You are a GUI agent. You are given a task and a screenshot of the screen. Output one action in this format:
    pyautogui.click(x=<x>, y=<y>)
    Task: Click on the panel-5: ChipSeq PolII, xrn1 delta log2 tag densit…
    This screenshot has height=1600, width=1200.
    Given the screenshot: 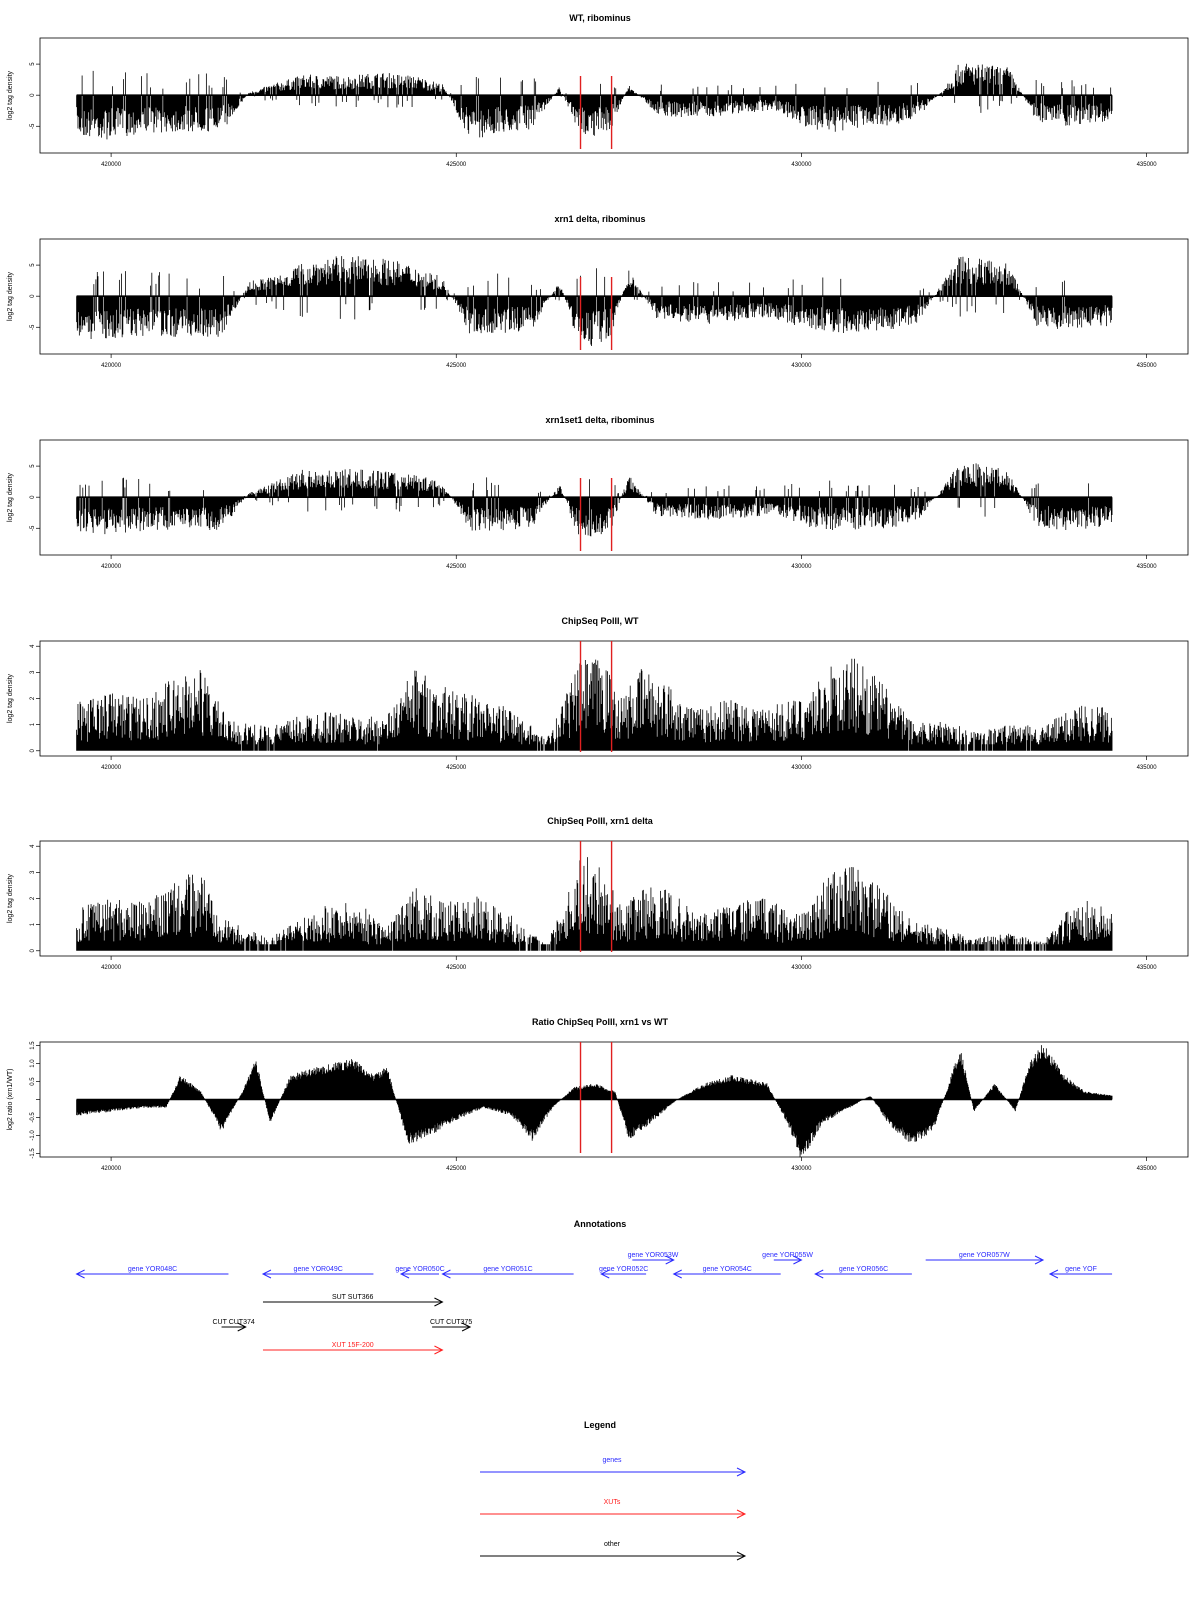 What is the action you would take?
    pyautogui.click(x=598, y=893)
    